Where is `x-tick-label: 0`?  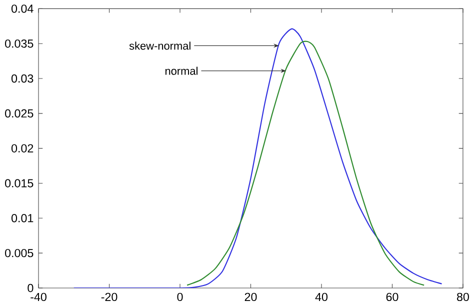
x-tick-label: 0 is located at coordinates (180, 297).